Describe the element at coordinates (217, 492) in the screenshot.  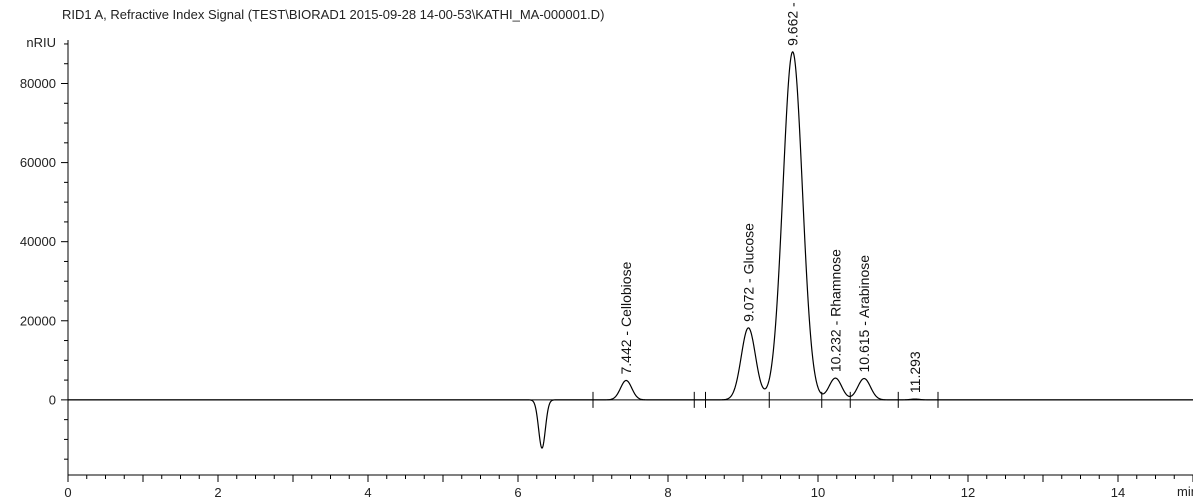
I see `x-tick-label: 2` at that location.